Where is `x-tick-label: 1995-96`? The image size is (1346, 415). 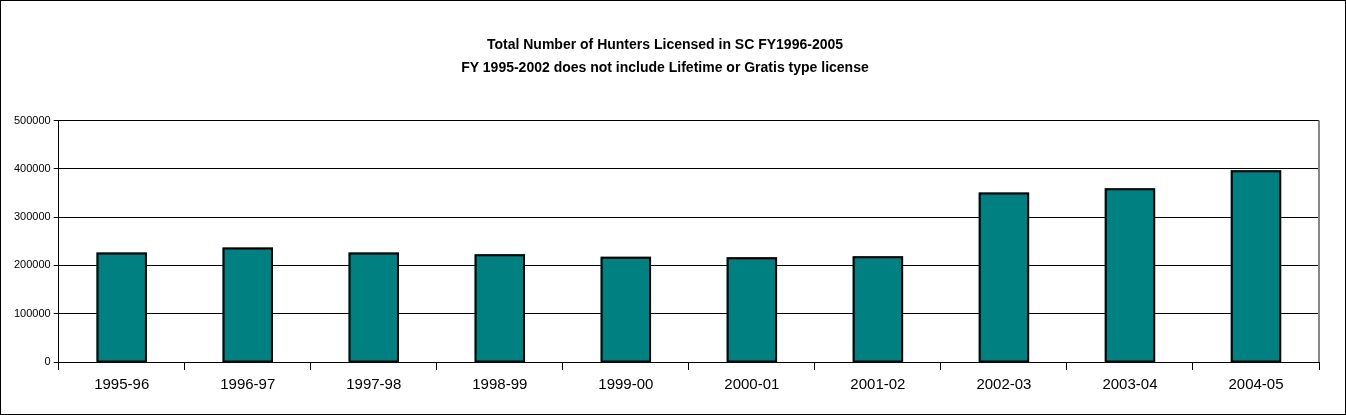 x-tick-label: 1995-96 is located at coordinates (122, 384).